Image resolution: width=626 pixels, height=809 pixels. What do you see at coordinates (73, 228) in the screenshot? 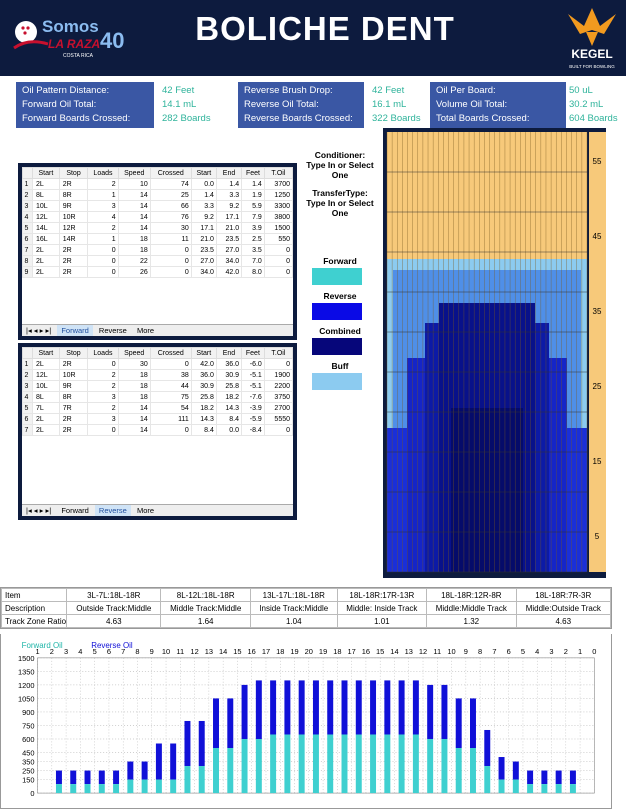
I see `table-cell: 12R` at bounding box center [73, 228].